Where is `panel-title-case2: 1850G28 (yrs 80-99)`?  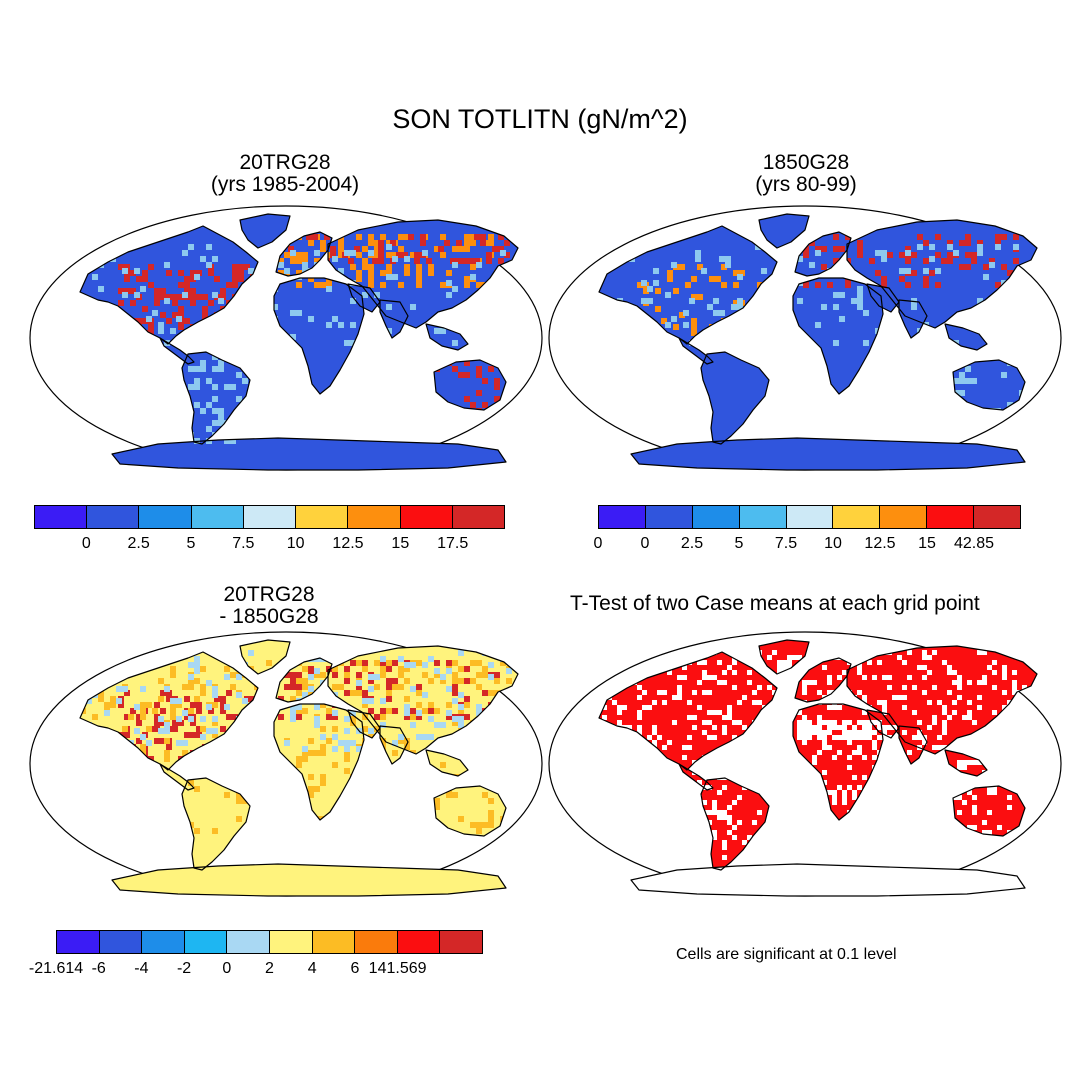 panel-title-case2: 1850G28 (yrs 80-99) is located at coordinates (806, 174).